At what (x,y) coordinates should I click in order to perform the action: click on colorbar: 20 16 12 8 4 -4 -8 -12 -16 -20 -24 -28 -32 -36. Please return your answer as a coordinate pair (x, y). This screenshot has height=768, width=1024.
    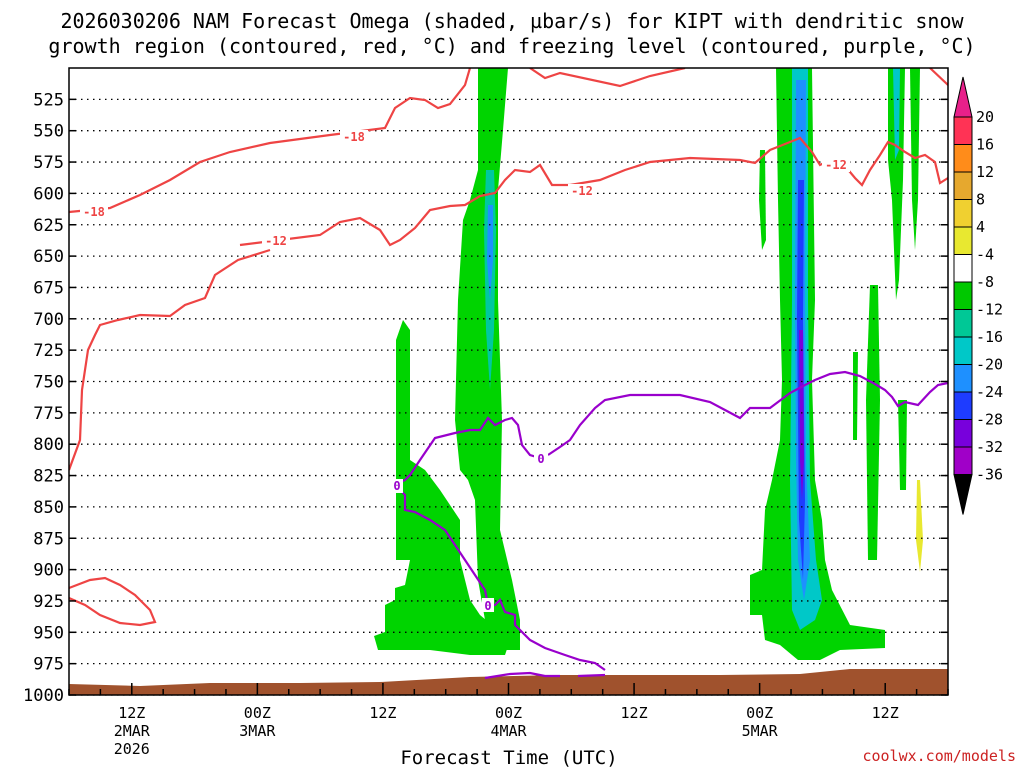
    Looking at the image, I should click on (978, 295).